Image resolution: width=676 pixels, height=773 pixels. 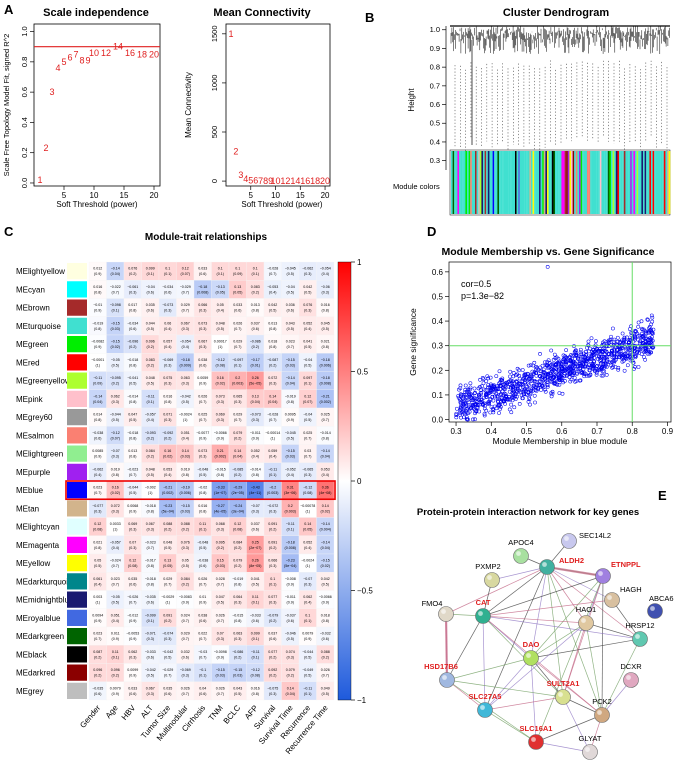 What do you see at coordinates (237, 579) in the screenshot?
I see `cell-correlation: −0.019` at bounding box center [237, 579].